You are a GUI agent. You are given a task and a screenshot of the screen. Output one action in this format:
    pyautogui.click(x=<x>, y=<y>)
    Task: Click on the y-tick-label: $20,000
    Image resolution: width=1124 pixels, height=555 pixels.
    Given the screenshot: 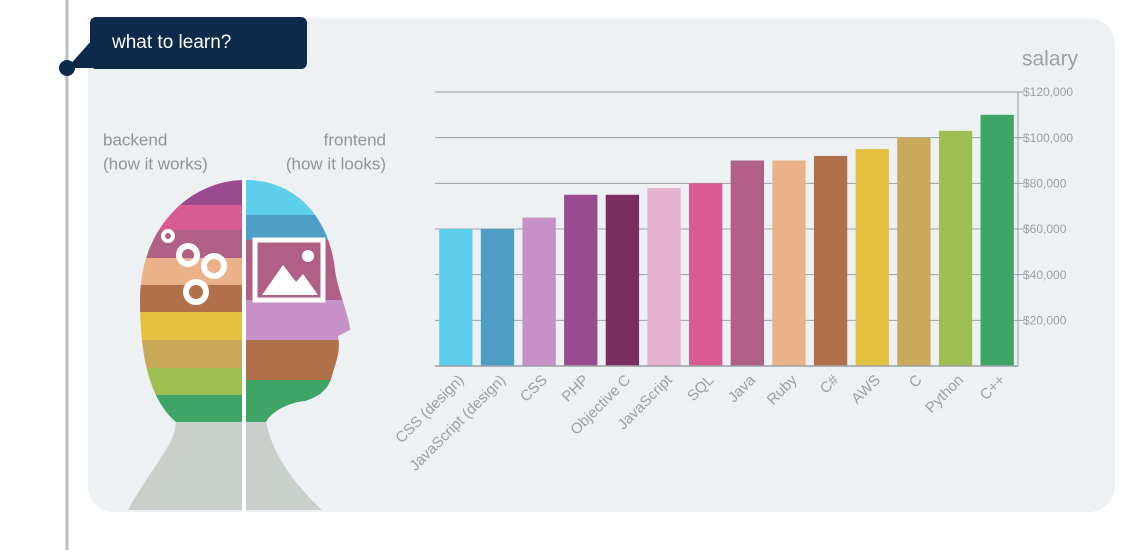 What is the action you would take?
    pyautogui.click(x=1045, y=321)
    